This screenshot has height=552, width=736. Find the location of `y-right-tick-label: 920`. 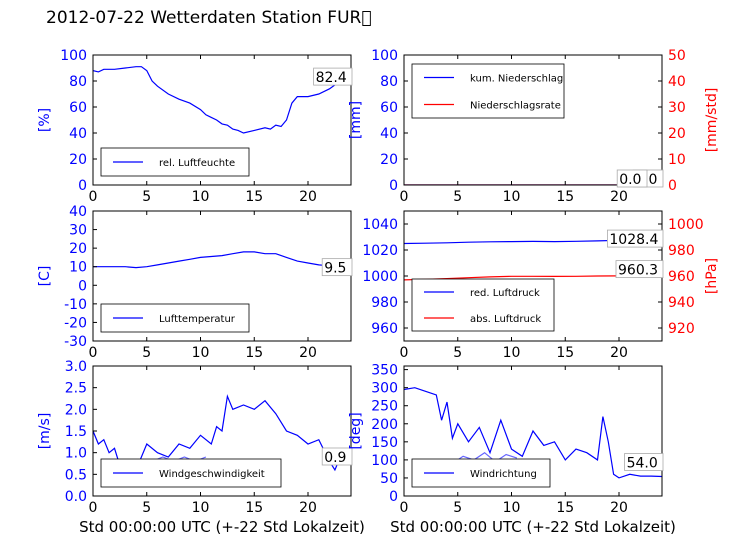

y-right-tick-label: 920 is located at coordinates (681, 329).